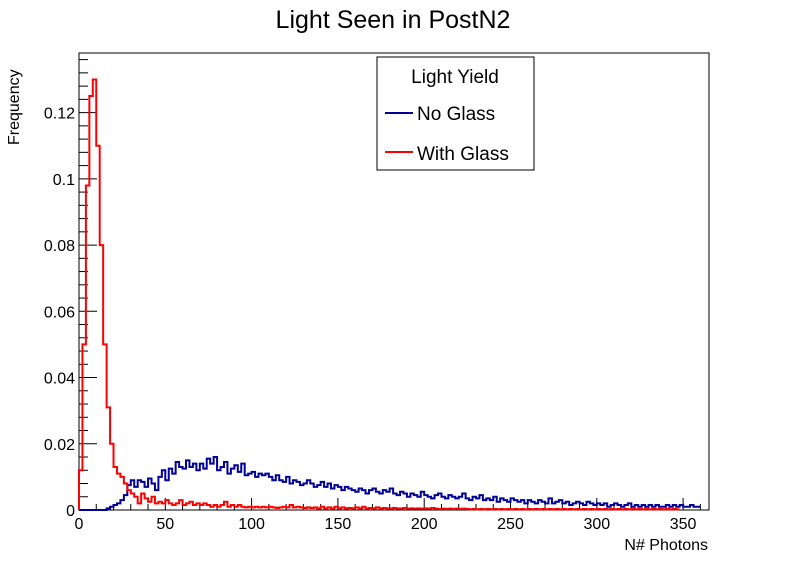  Describe the element at coordinates (393, 20) in the screenshot. I see `chart-title: Light Seen in PostN2` at that location.